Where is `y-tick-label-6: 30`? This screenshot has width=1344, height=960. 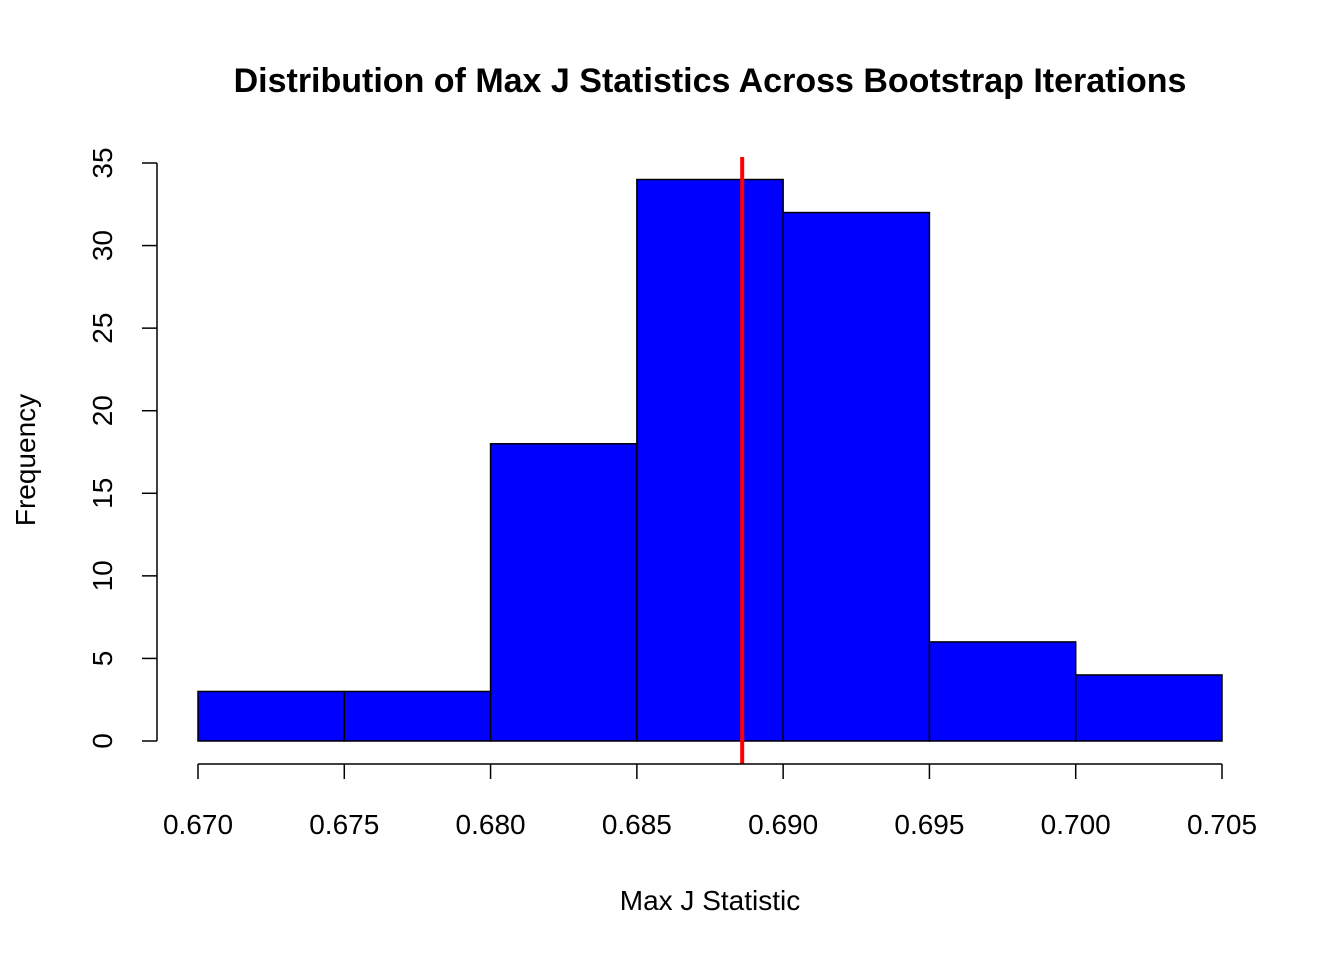 y-tick-label-6: 30 is located at coordinates (102, 245).